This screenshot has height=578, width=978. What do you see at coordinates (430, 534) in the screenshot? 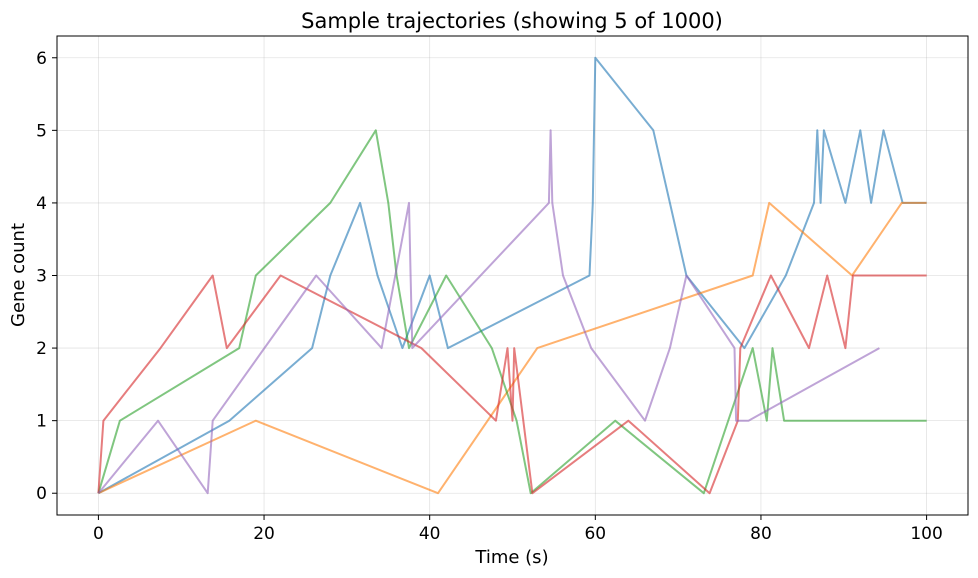
I see `x-tick-label: 40` at bounding box center [430, 534].